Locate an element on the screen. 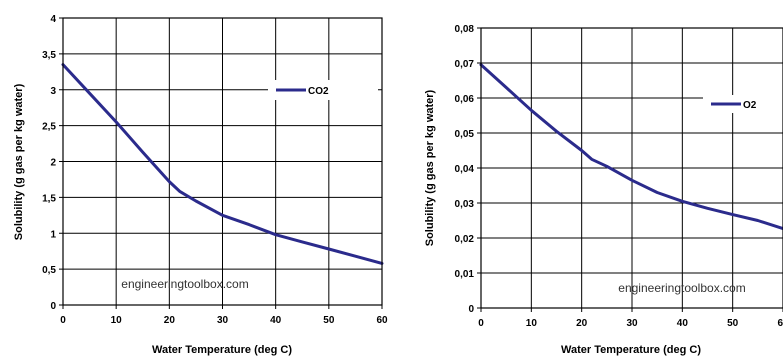 The height and width of the screenshot is (358, 783). y-tick-label: 0,04 is located at coordinates (465, 169).